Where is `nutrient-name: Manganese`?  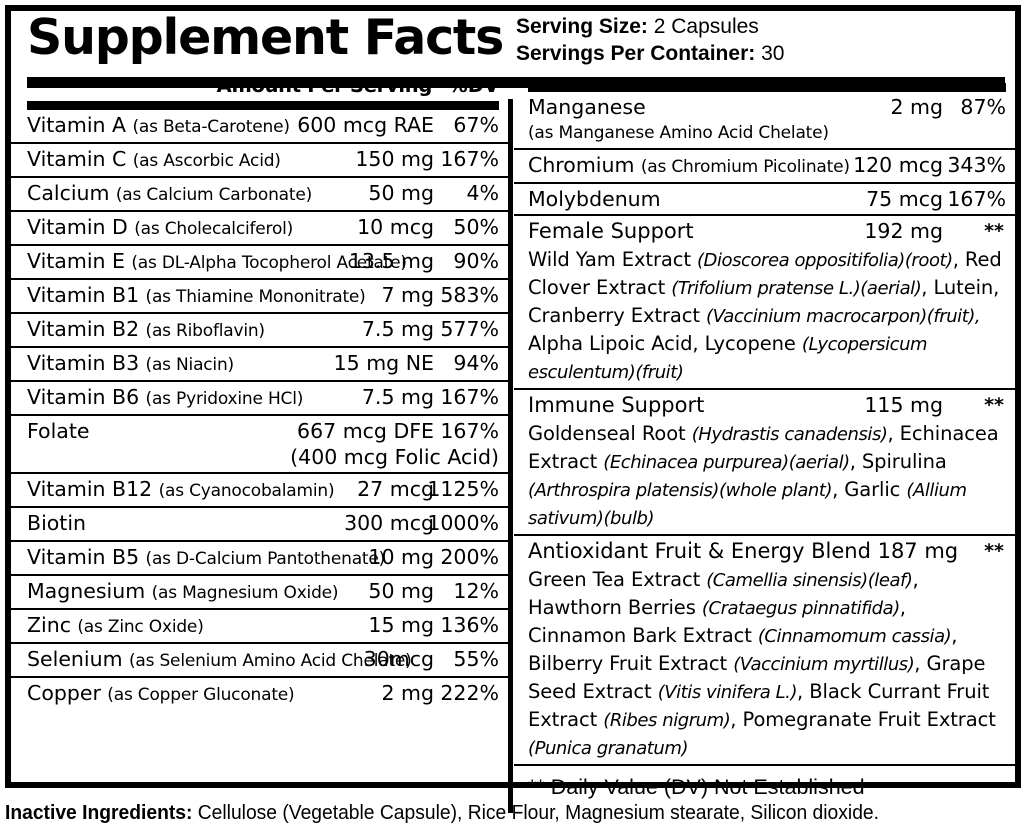
nutrient-name: Manganese is located at coordinates (587, 107).